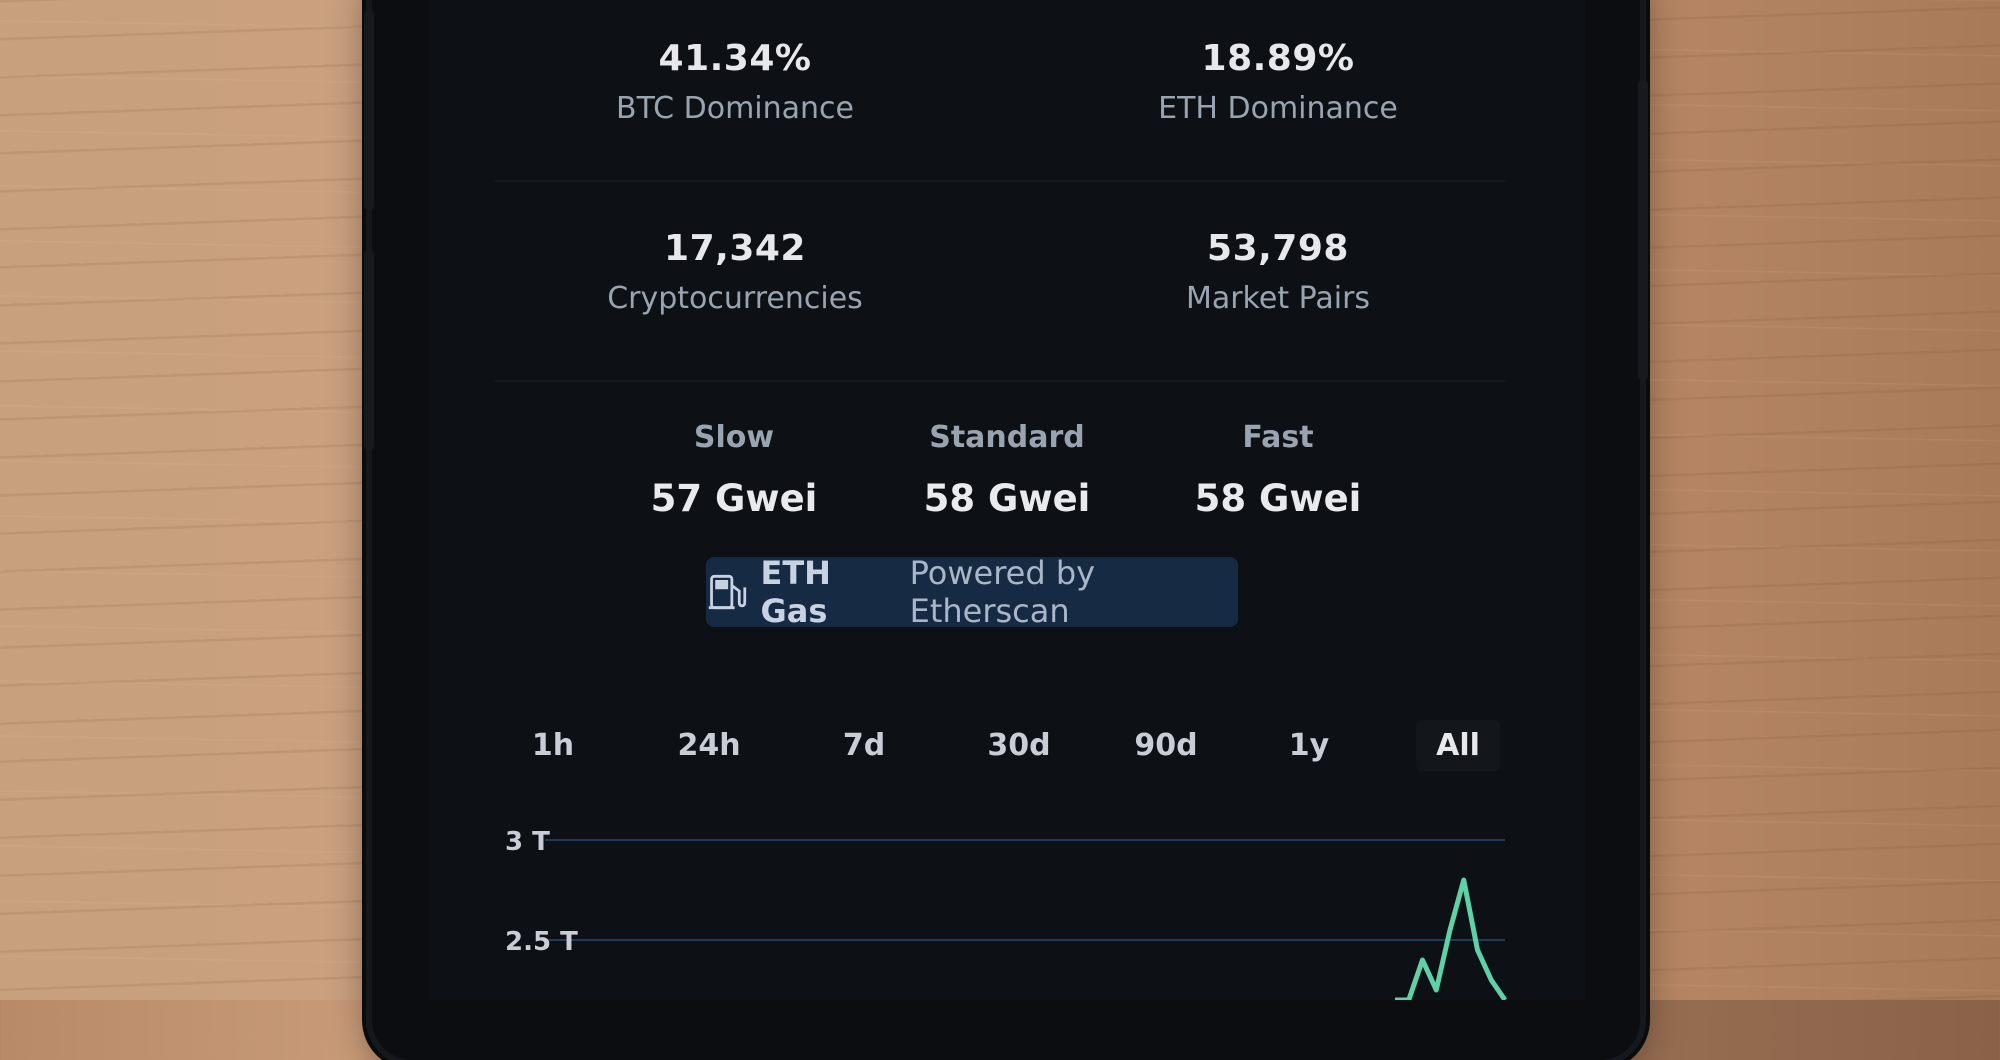 The height and width of the screenshot is (1060, 2000). Describe the element at coordinates (1006, 913) in the screenshot. I see `market-cap-chart: 3 T 2.5 T` at that location.